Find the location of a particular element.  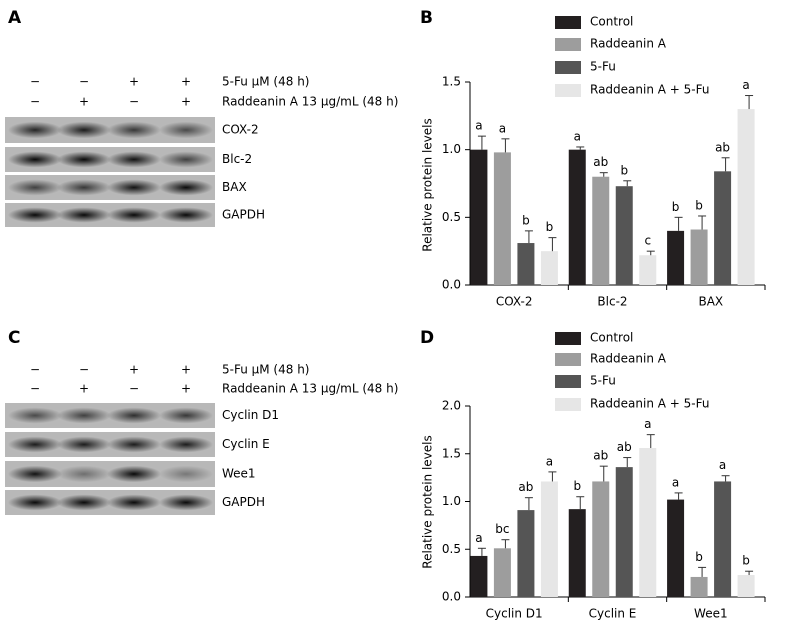

band-label: Cyclin D1 is located at coordinates (250, 415).